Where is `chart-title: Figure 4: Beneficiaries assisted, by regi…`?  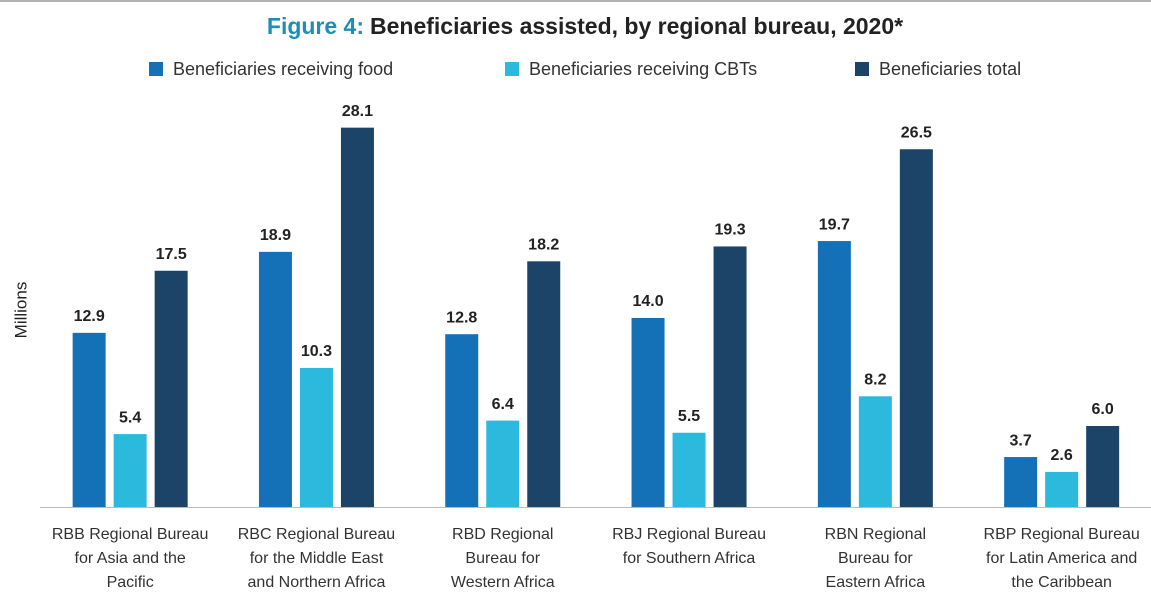
chart-title: Figure 4: Beneficiaries assisted, by regi… is located at coordinates (585, 26).